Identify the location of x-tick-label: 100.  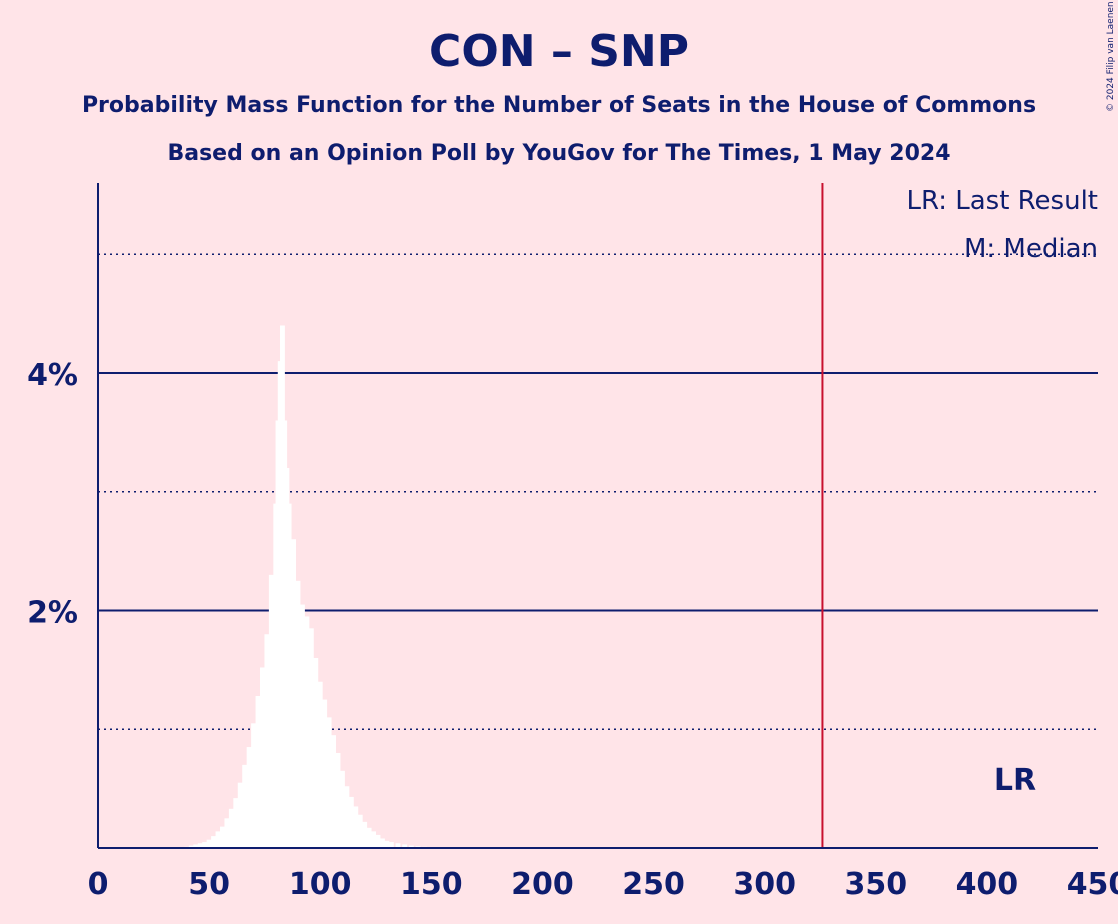
(320, 884).